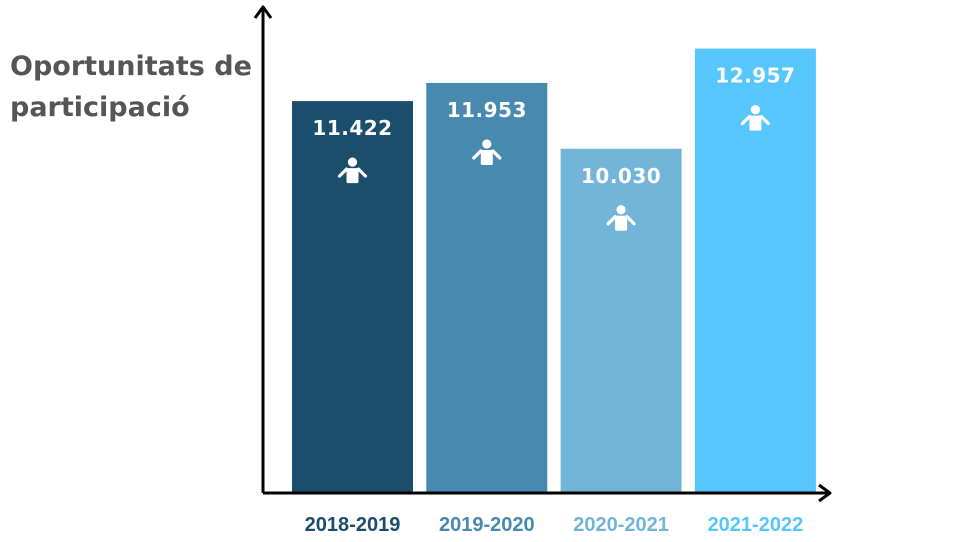 The image size is (962, 542). What do you see at coordinates (263, 12) in the screenshot?
I see `y-axis-arrow-icon` at bounding box center [263, 12].